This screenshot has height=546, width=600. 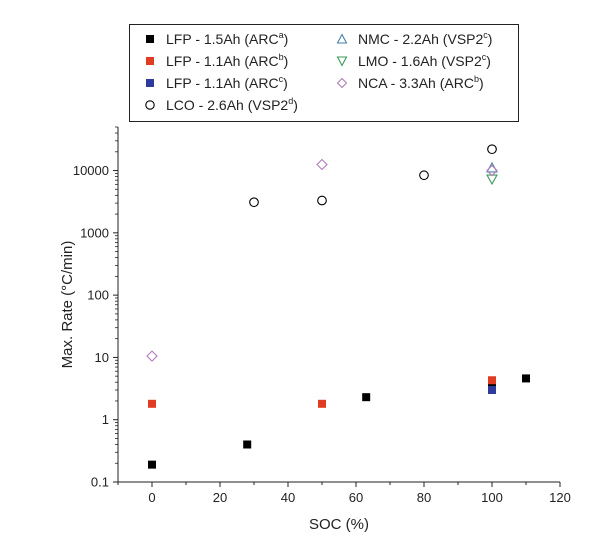 I want to click on y-tick-label: 10, so click(x=102, y=357).